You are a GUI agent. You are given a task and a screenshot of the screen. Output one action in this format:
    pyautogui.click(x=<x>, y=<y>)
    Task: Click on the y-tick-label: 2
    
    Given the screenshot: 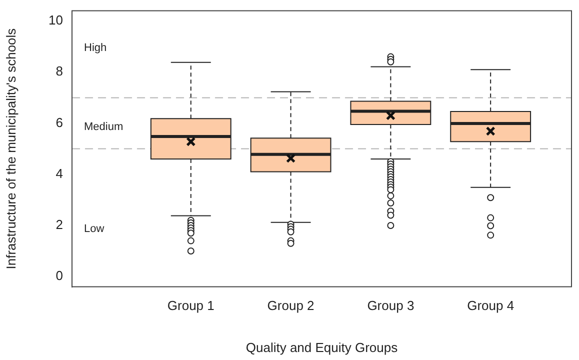 What is the action you would take?
    pyautogui.click(x=59, y=224)
    